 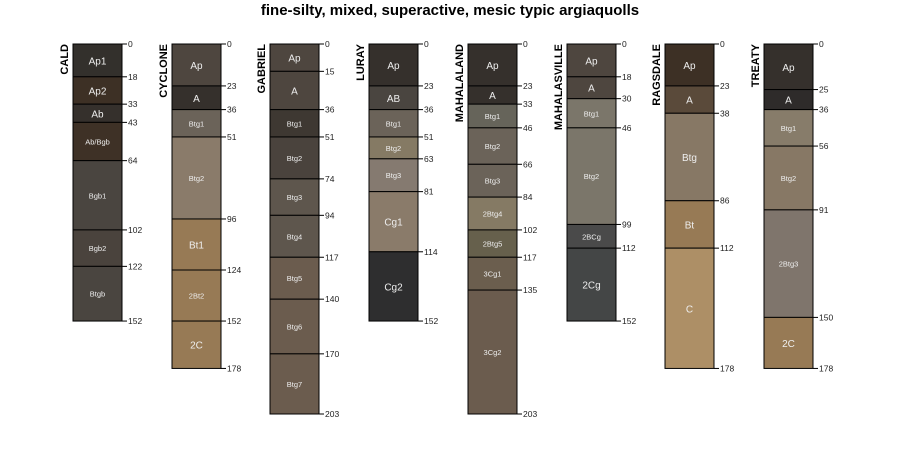 I want to click on depth-tick-label: 64, so click(x=133, y=161).